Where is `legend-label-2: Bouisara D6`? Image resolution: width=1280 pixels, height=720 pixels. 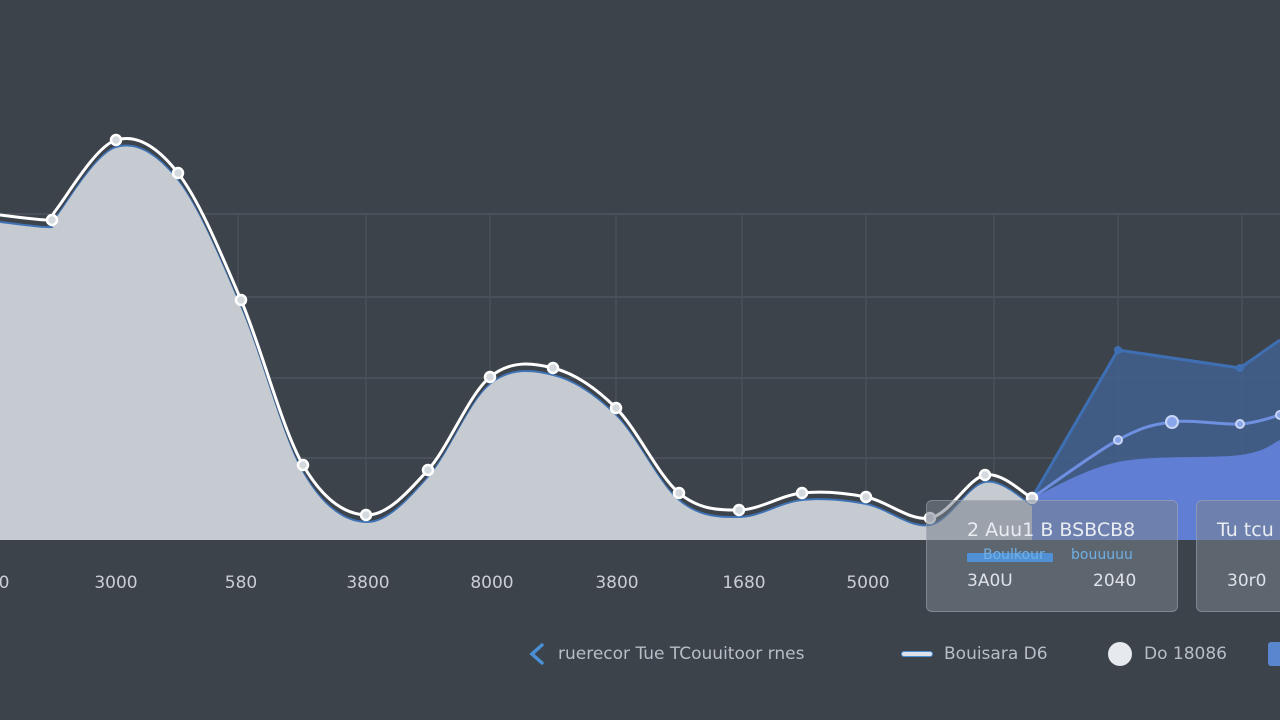 legend-label-2: Bouisara D6 is located at coordinates (996, 654).